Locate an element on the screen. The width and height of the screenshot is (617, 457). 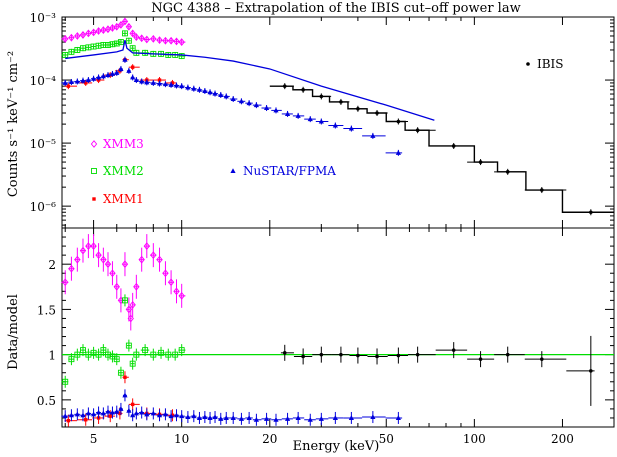
y-axis-label-bottom: Data/model is located at coordinates (13, 332).